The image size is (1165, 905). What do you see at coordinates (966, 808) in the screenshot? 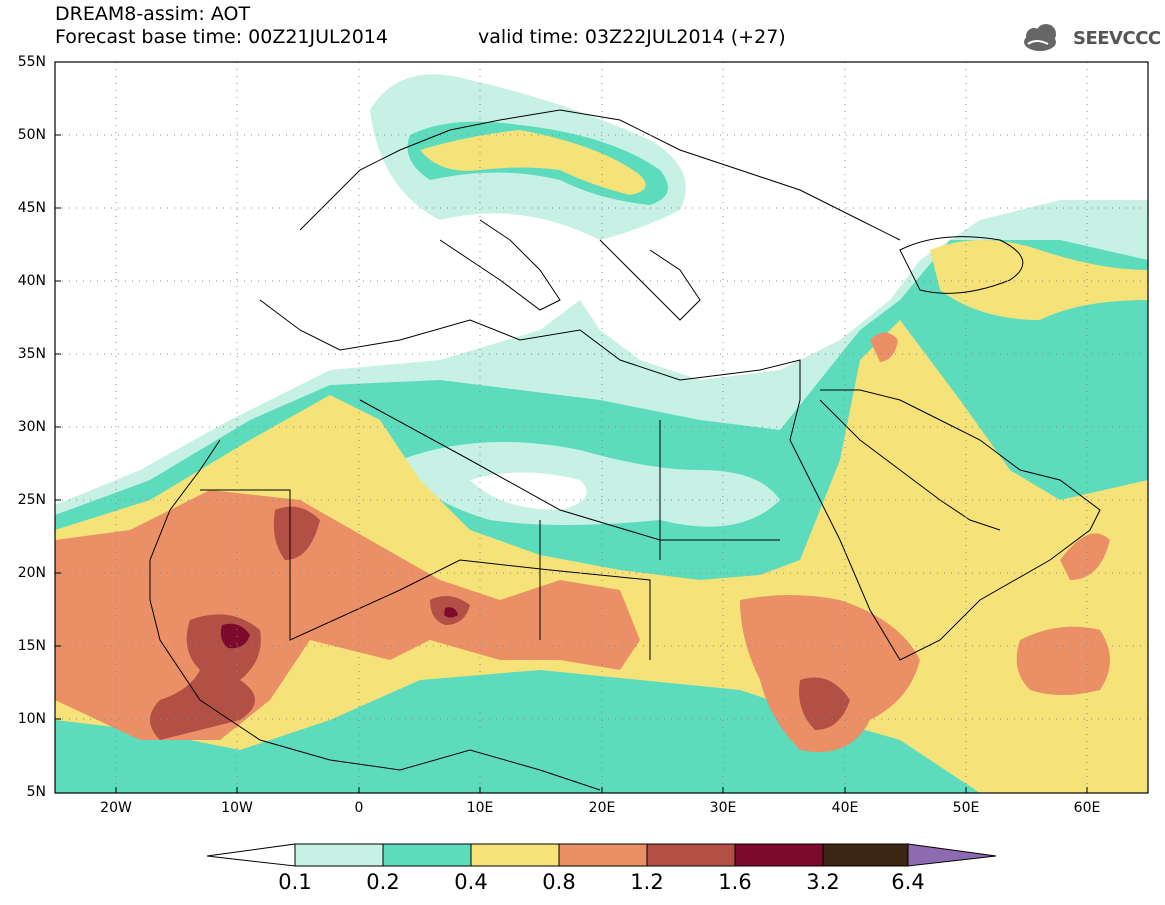
I see `lon-tick-label: 50E` at bounding box center [966, 808].